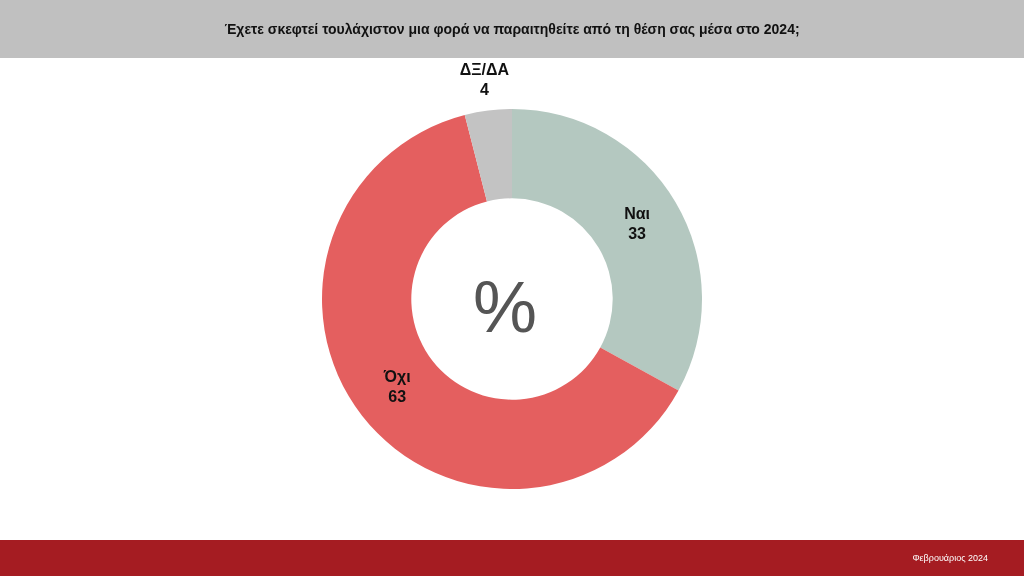 This screenshot has height=576, width=1024. Describe the element at coordinates (484, 70) in the screenshot. I see `slice-label: ΔΞ/ΔΑ` at that location.